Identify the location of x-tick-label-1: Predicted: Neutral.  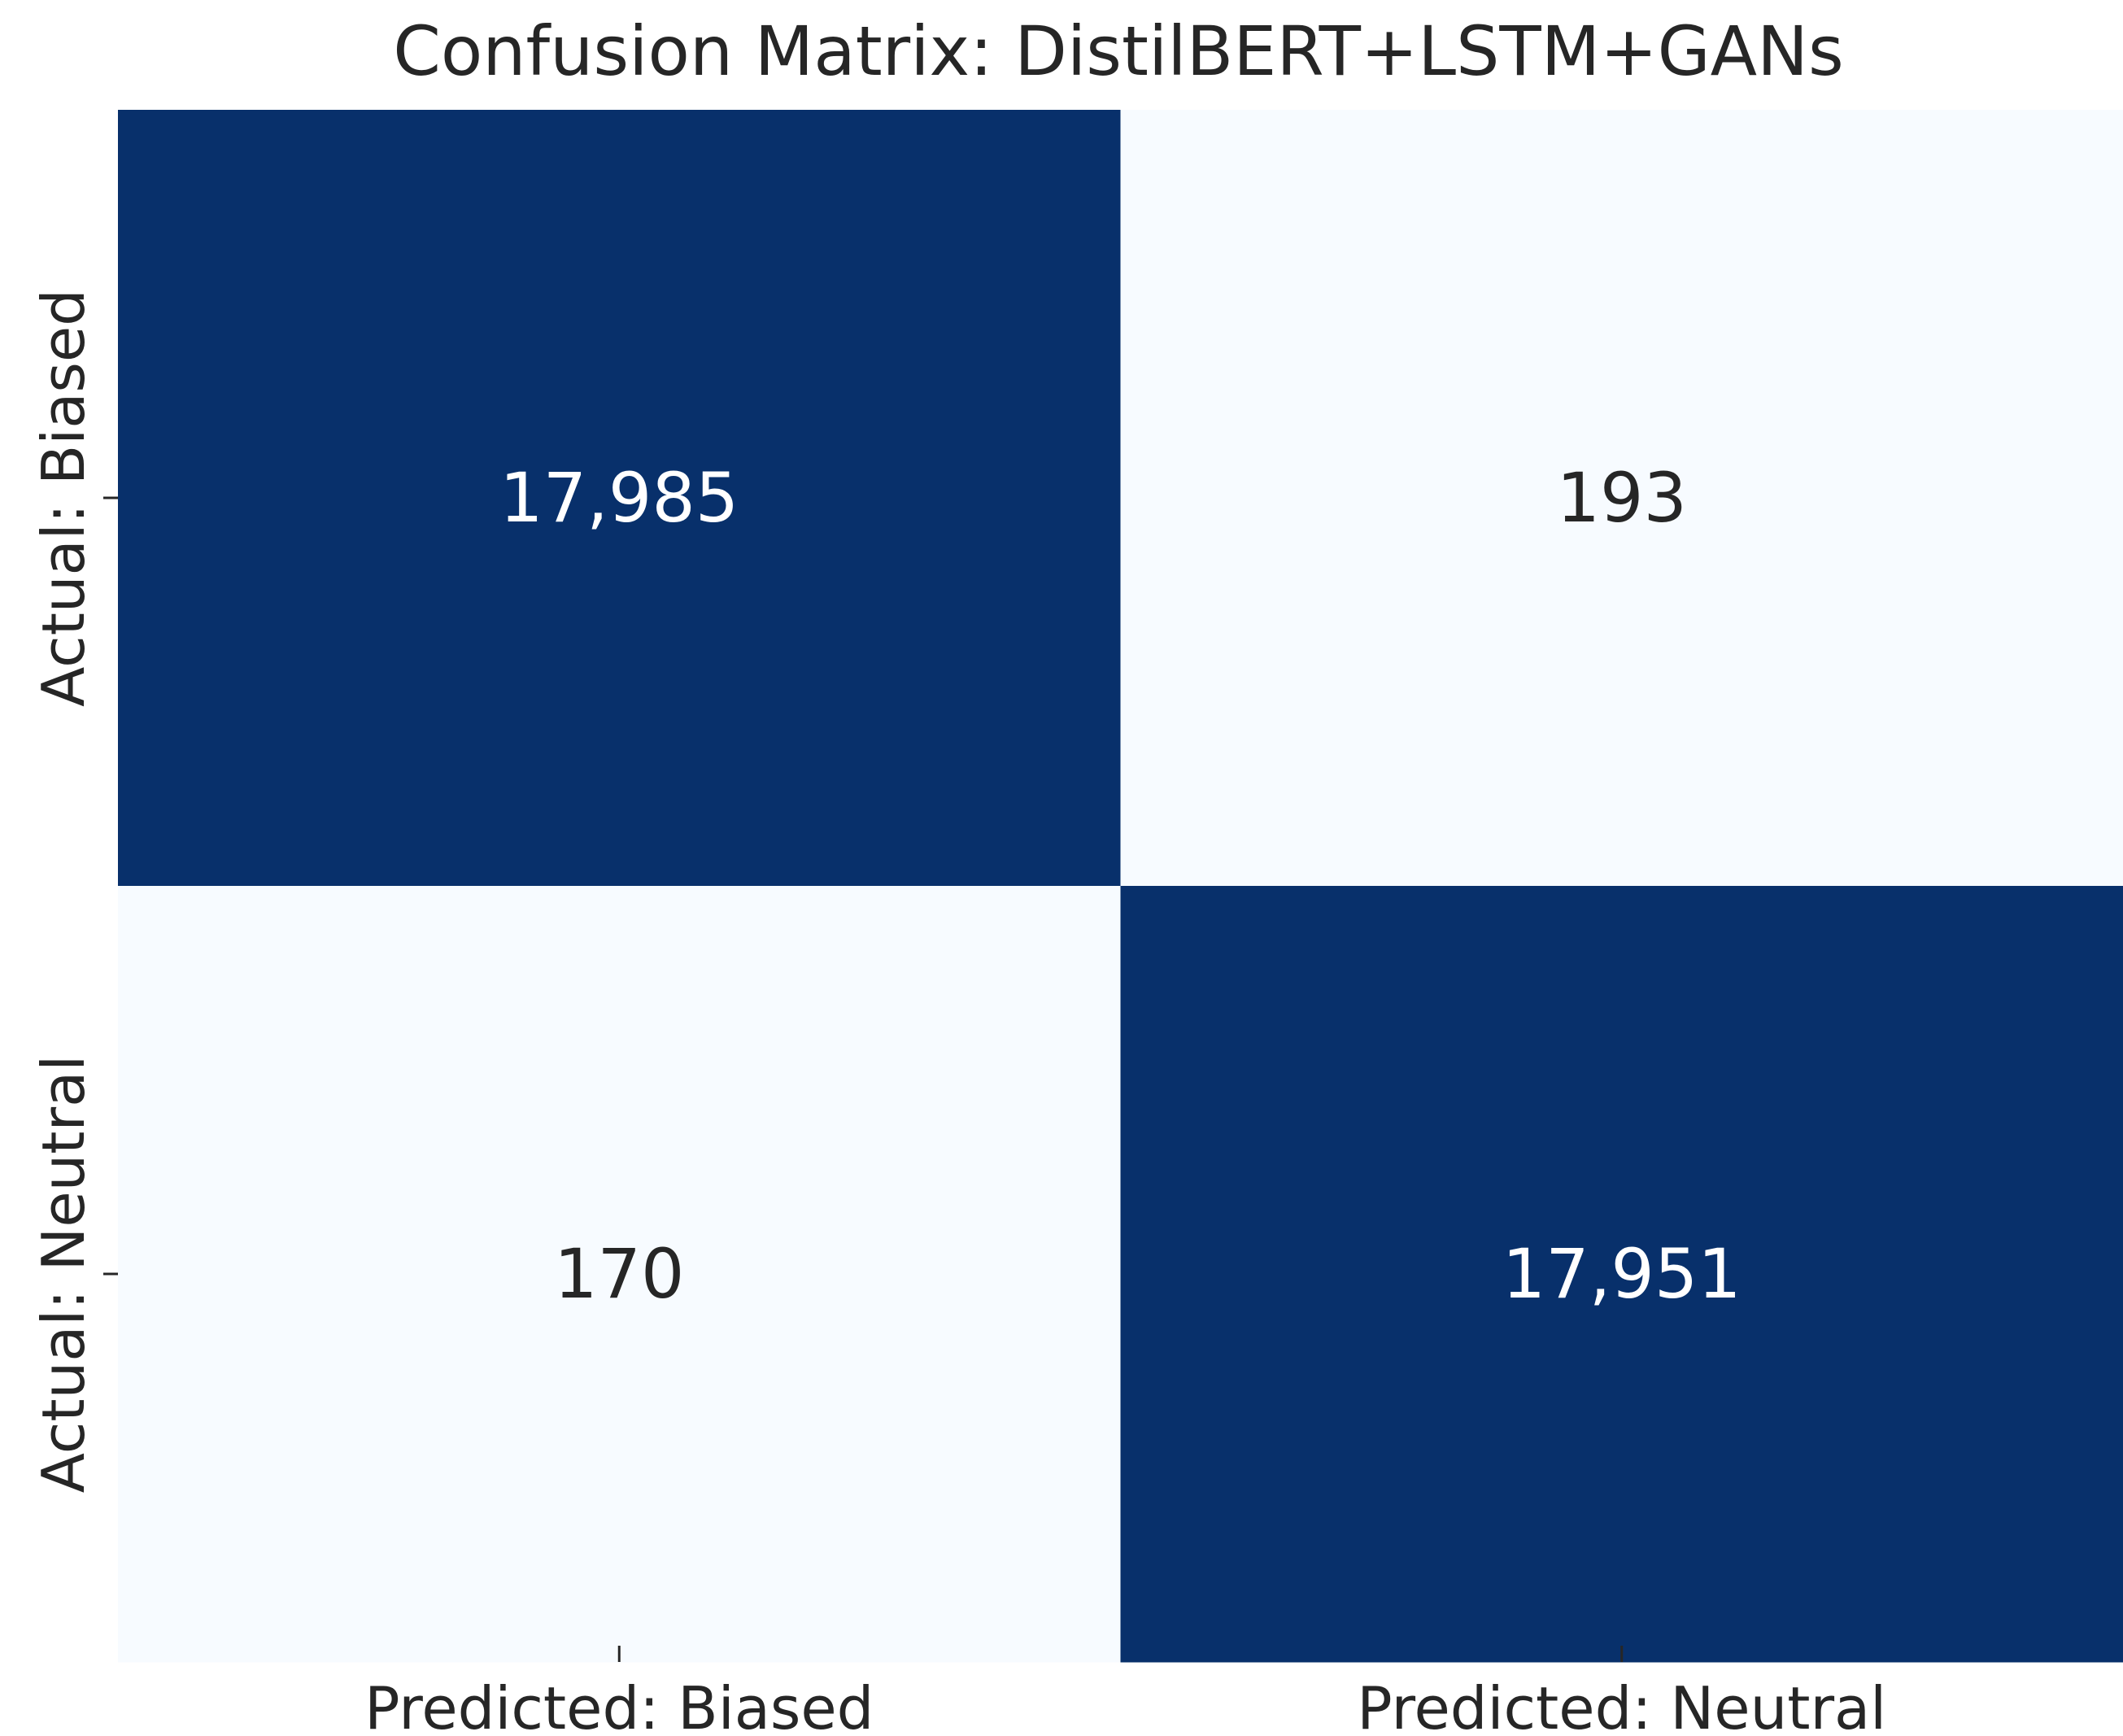
(1621, 1705).